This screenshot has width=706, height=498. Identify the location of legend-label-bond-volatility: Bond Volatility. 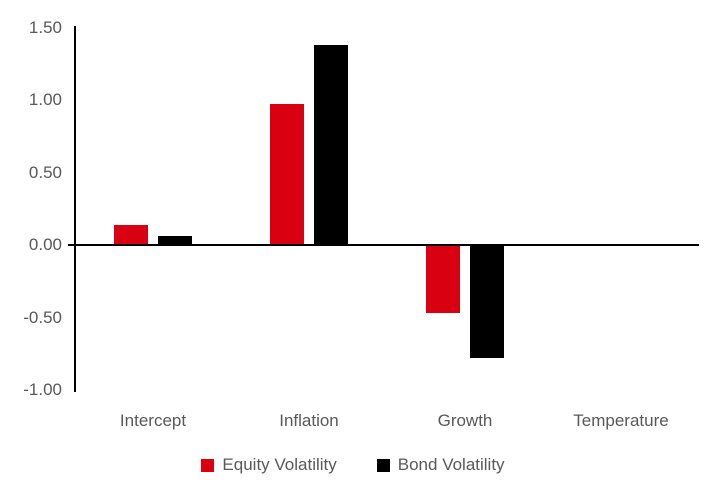
(451, 464).